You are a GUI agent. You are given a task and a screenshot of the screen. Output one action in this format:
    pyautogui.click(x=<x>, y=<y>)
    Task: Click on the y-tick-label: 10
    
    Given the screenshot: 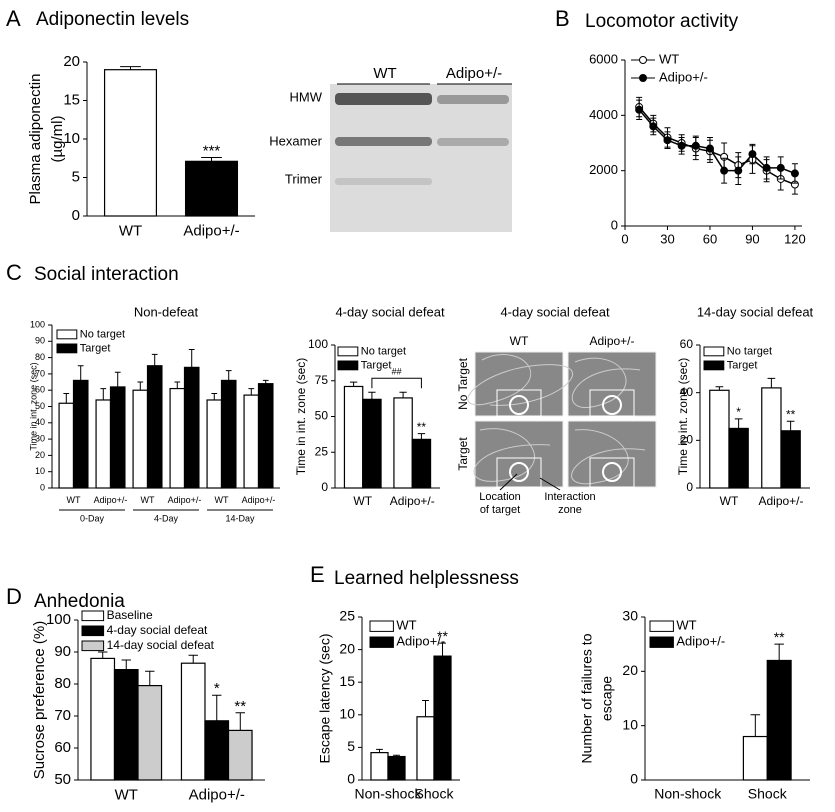 What is the action you would take?
    pyautogui.click(x=347, y=714)
    